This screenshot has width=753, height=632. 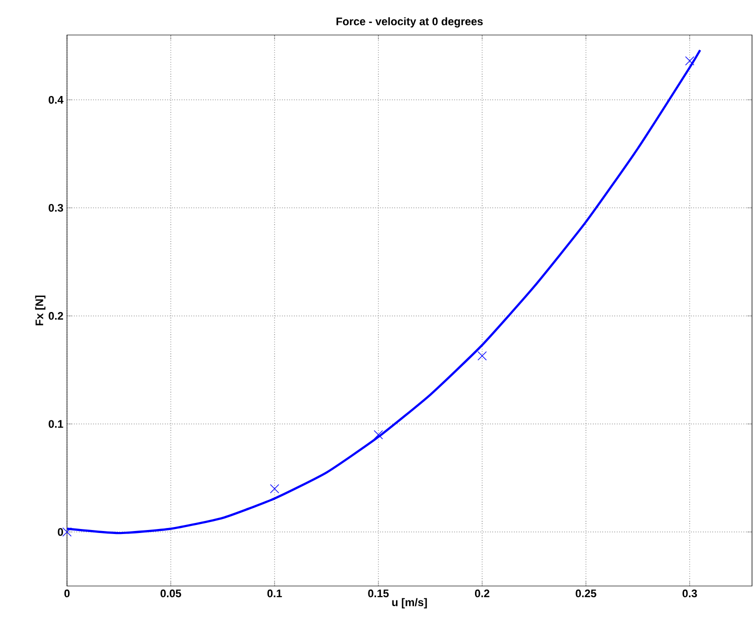 What do you see at coordinates (67, 594) in the screenshot?
I see `x-tick-label: 0` at bounding box center [67, 594].